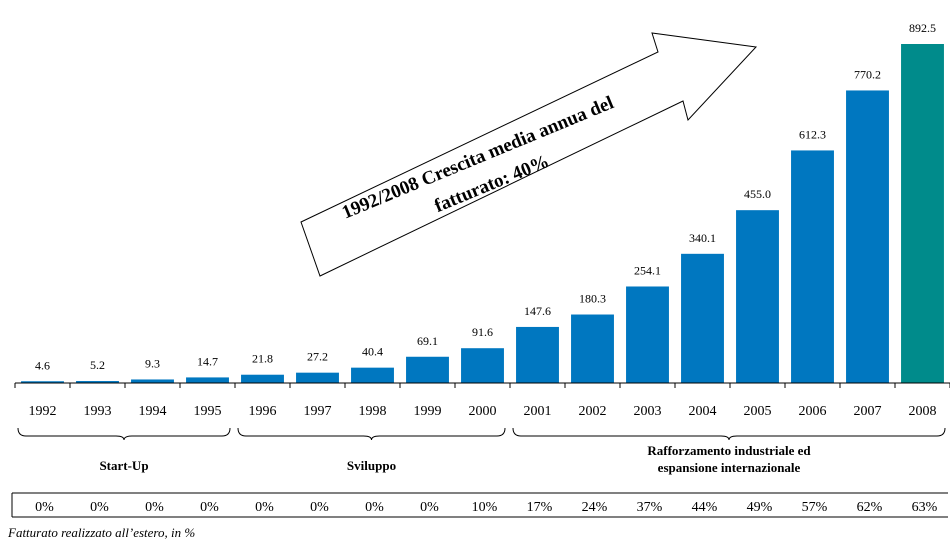  Describe the element at coordinates (648, 411) in the screenshot. I see `year-label-2003: 2003` at that location.